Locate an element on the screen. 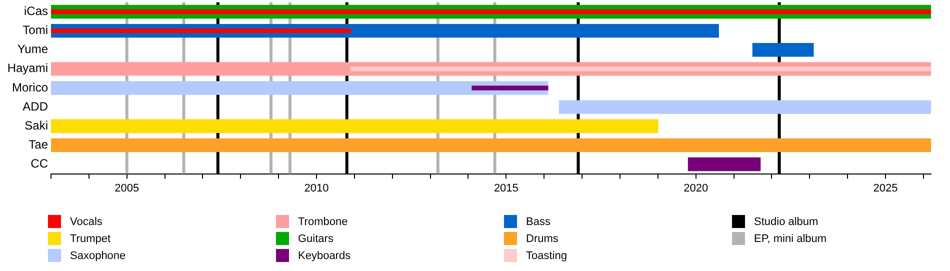 Image resolution: width=950 pixels, height=271 pixels. legend-label: Drums is located at coordinates (542, 238).